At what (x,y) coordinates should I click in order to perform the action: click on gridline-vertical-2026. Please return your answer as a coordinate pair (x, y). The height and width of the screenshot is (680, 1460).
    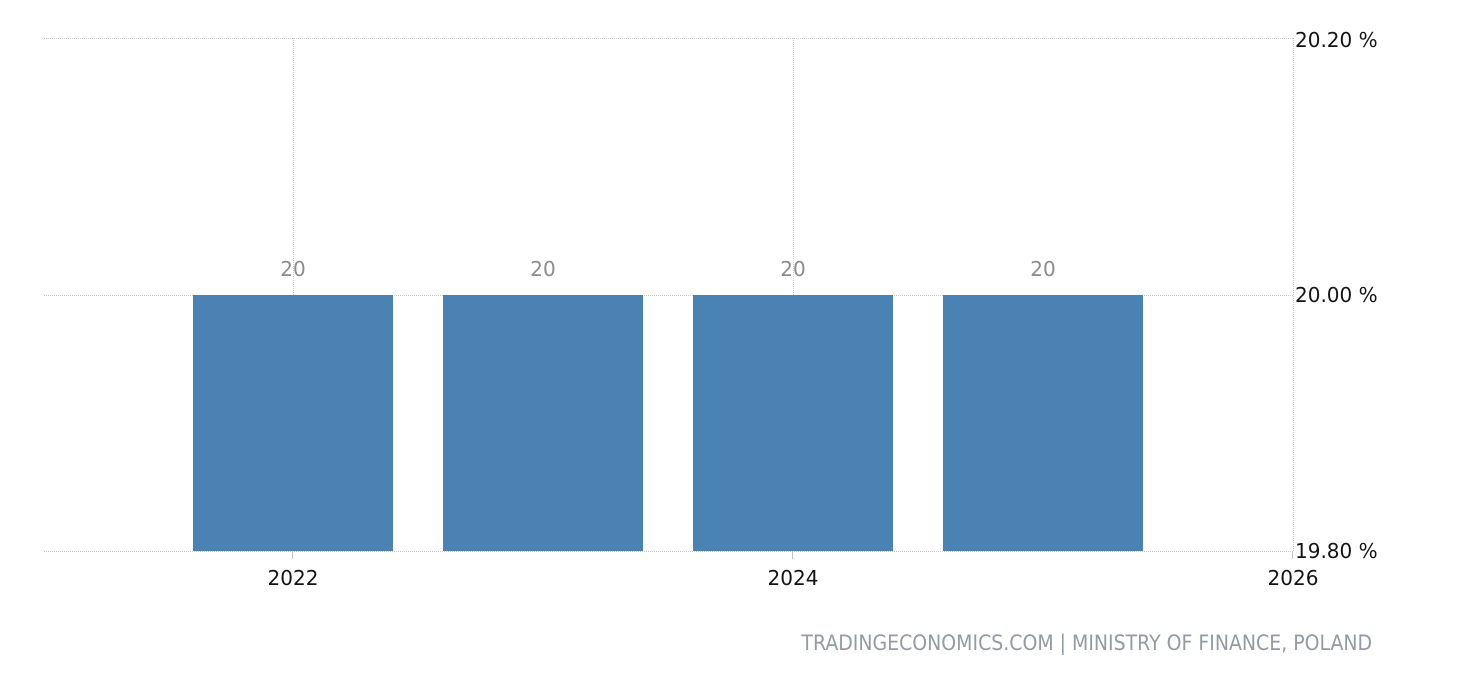
    Looking at the image, I should click on (1293, 294).